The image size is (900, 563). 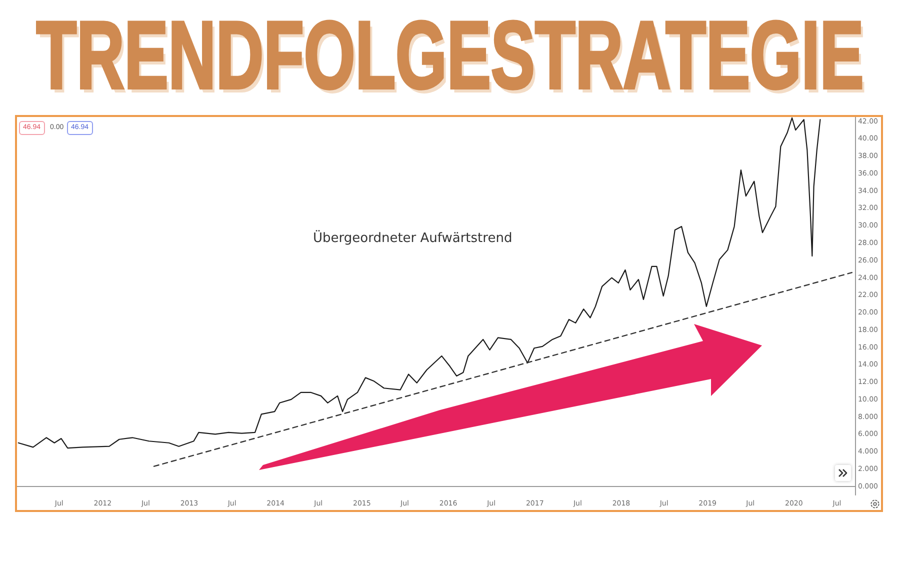 I want to click on annotation: Übergeordneter Aufwärtstrend, so click(x=412, y=238).